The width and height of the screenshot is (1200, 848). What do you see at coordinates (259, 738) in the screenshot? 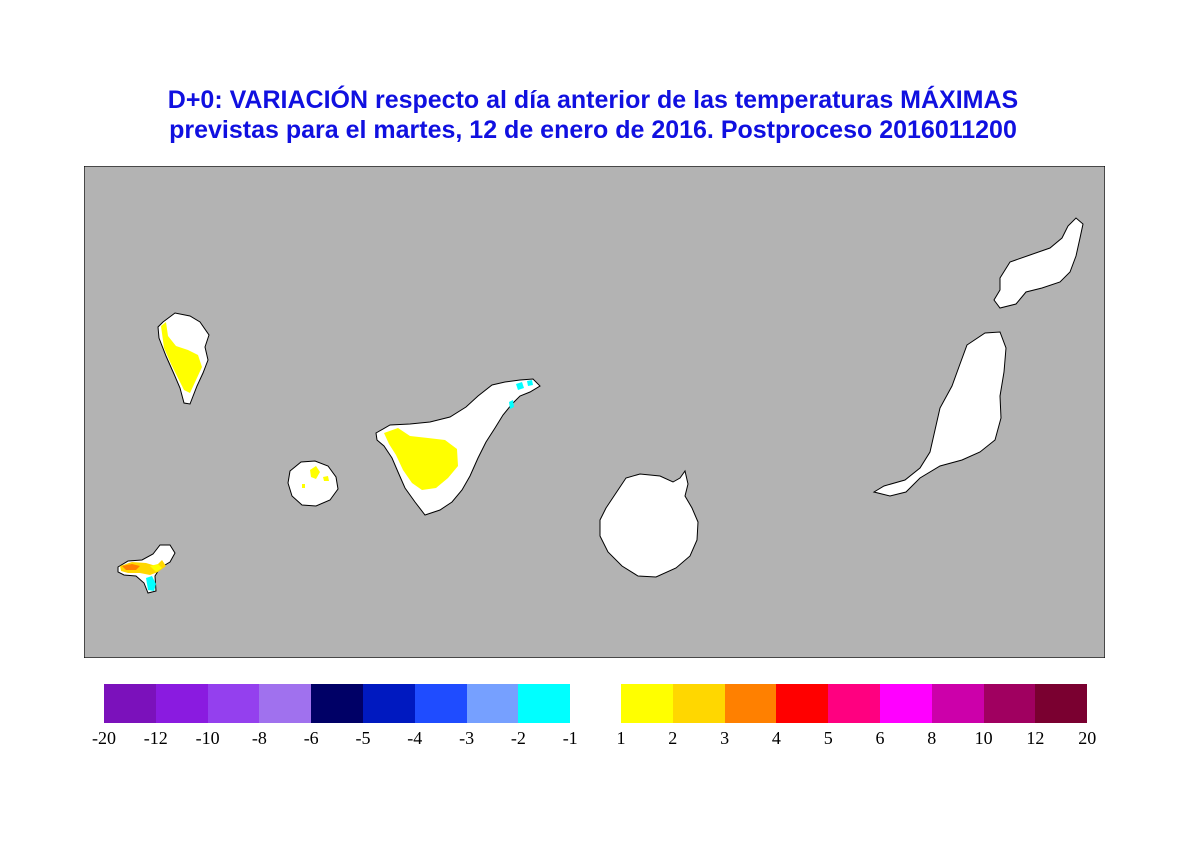
I see `legend-tick-neg-3: -8` at bounding box center [259, 738].